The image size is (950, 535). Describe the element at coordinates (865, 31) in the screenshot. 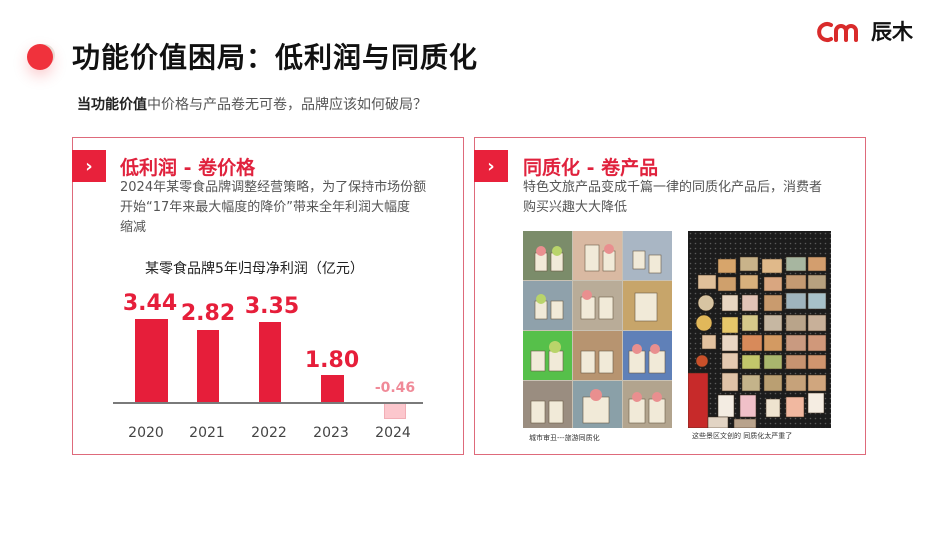

I see `brand-logo: 辰木` at that location.